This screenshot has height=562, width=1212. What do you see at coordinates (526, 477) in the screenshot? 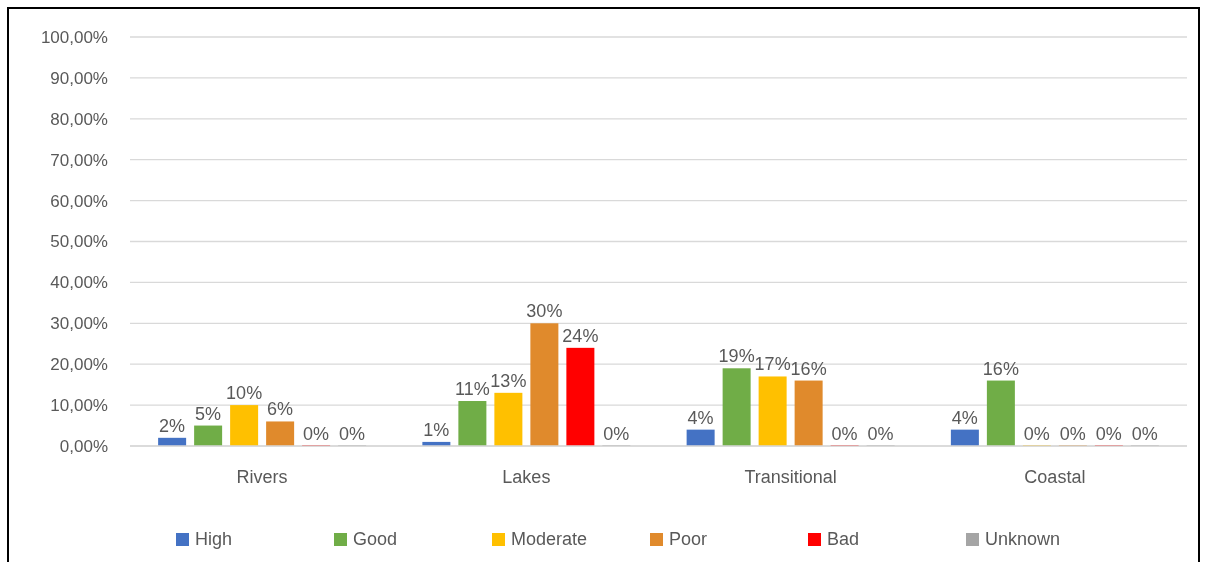
I see `x-tick-label: Lakes` at bounding box center [526, 477].